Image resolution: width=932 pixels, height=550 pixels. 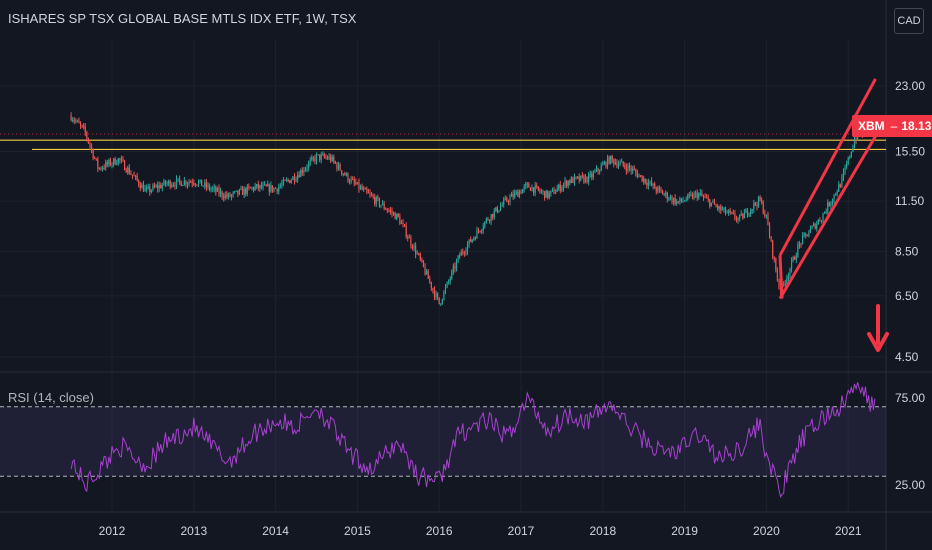 I want to click on currency-button: CAD, so click(x=909, y=21).